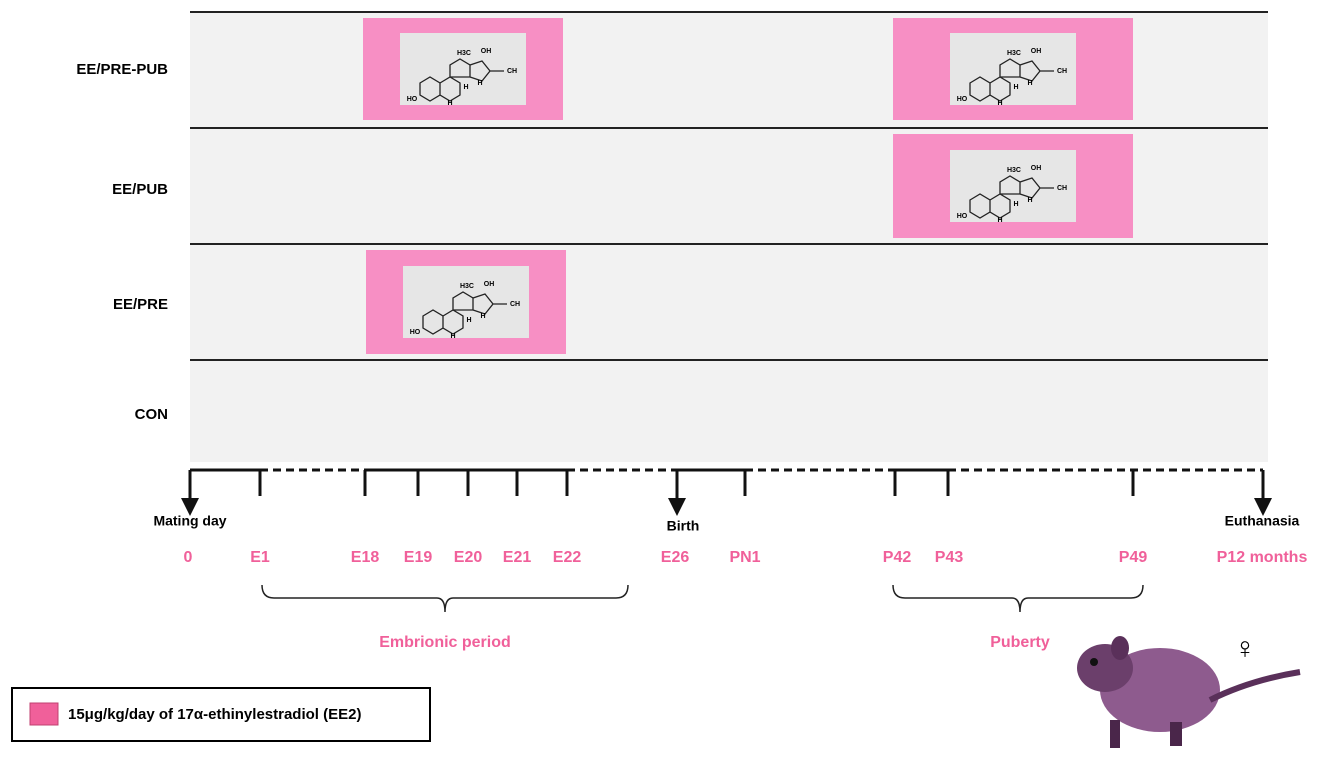  What do you see at coordinates (260, 557) in the screenshot?
I see `timepoint-label: E1` at bounding box center [260, 557].